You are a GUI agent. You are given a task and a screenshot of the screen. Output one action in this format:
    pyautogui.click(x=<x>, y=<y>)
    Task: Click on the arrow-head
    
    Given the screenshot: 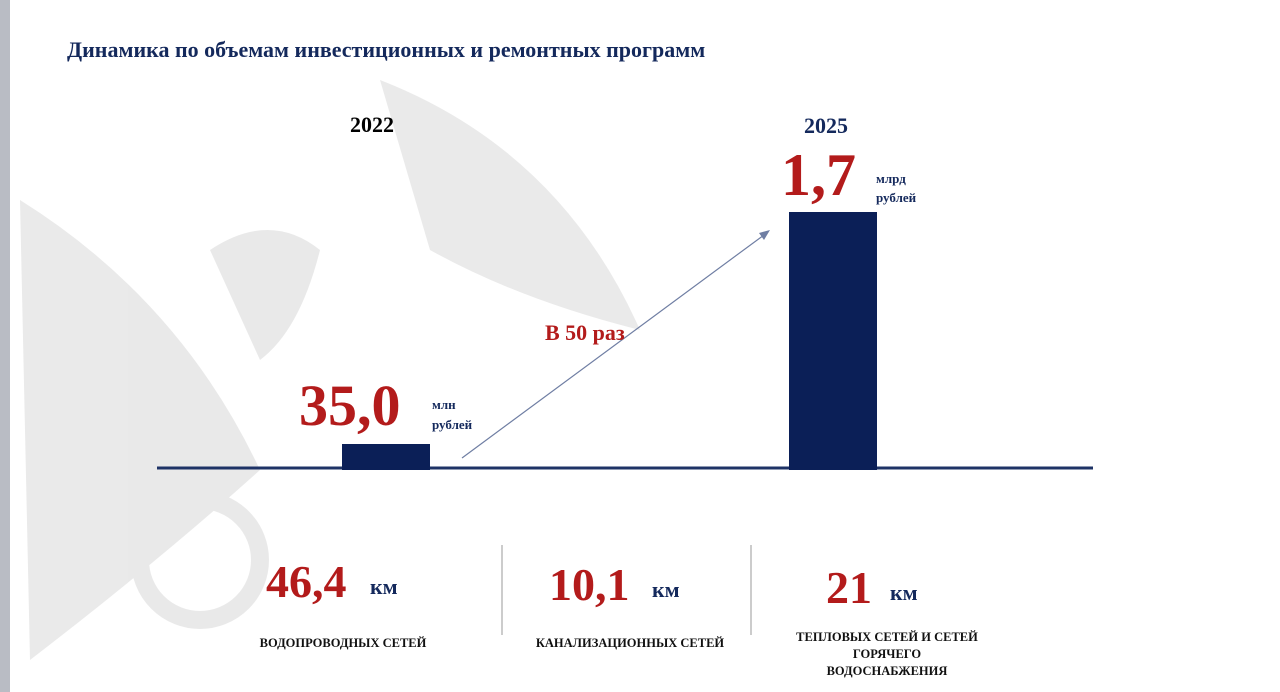 What is the action you would take?
    pyautogui.click(x=764, y=235)
    